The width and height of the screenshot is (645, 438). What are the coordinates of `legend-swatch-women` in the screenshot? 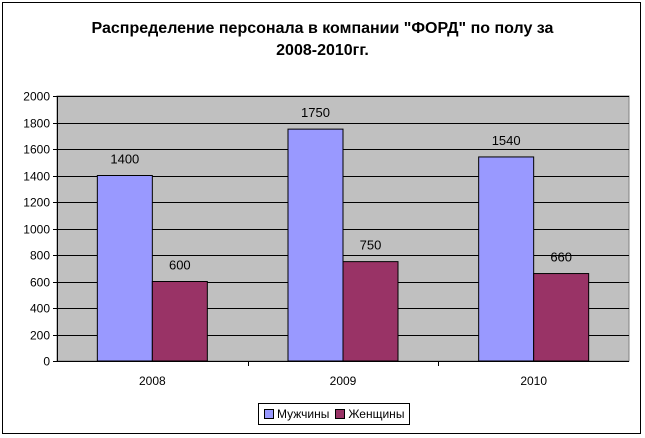 It's located at (340, 414).